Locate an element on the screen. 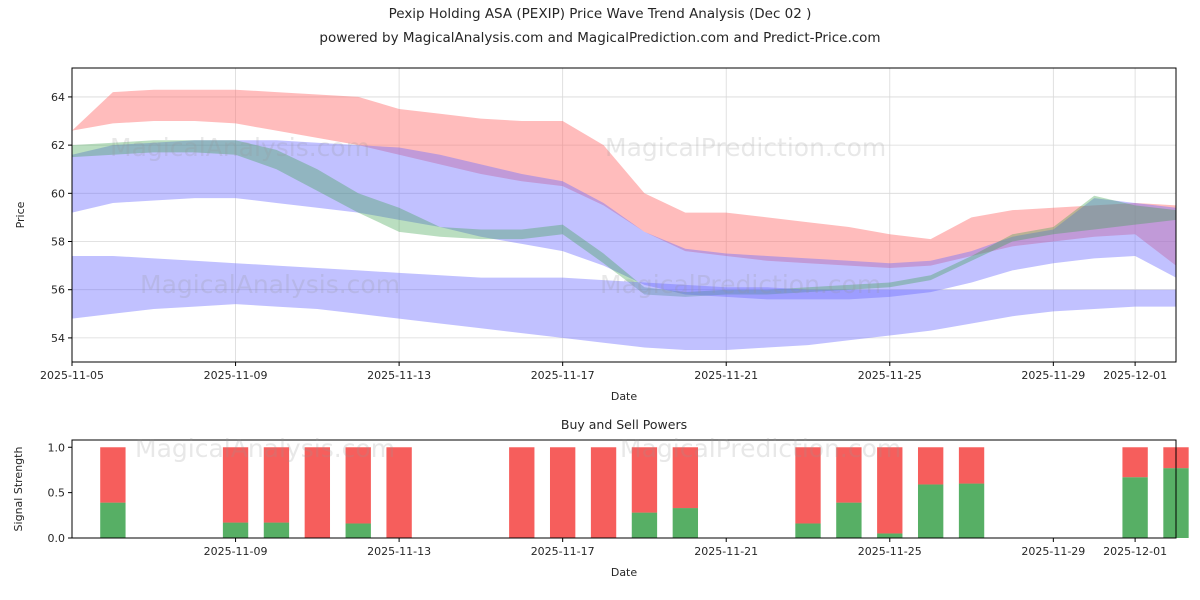  y-tick-label: 64 is located at coordinates (58, 97).